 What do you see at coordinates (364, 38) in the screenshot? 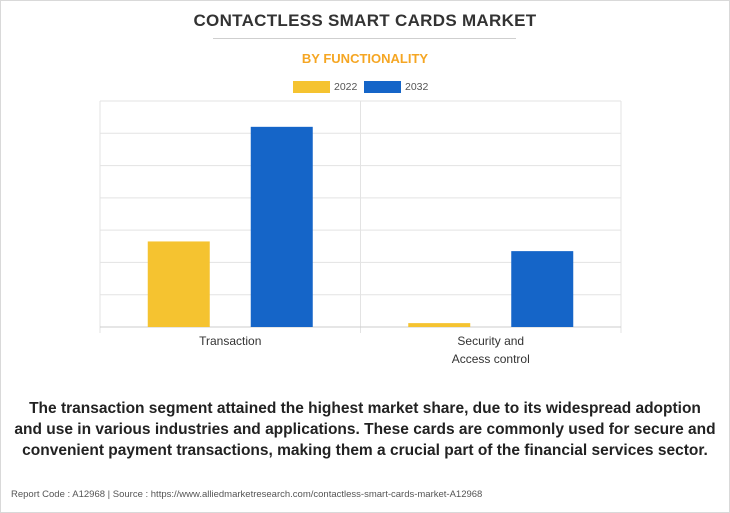
I see `title-divider` at bounding box center [364, 38].